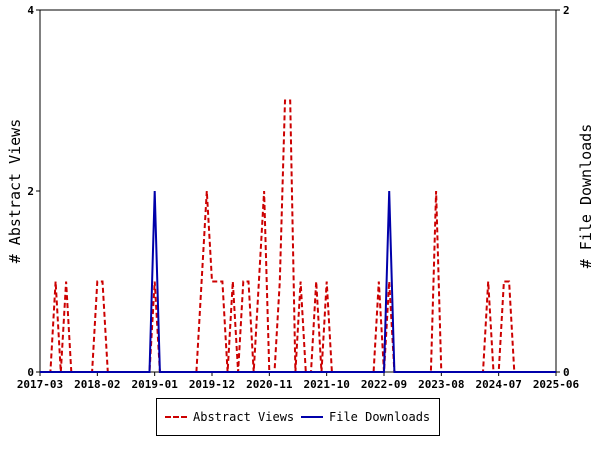 This screenshot has height=450, width=600. What do you see at coordinates (30, 10) in the screenshot?
I see `y-left-tick-label: 4` at bounding box center [30, 10].